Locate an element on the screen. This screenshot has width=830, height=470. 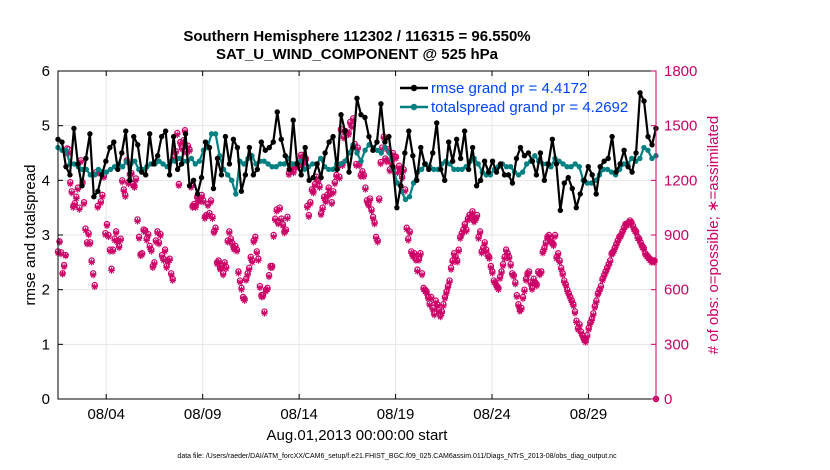
x-tick-label: 08/14 is located at coordinates (299, 414).